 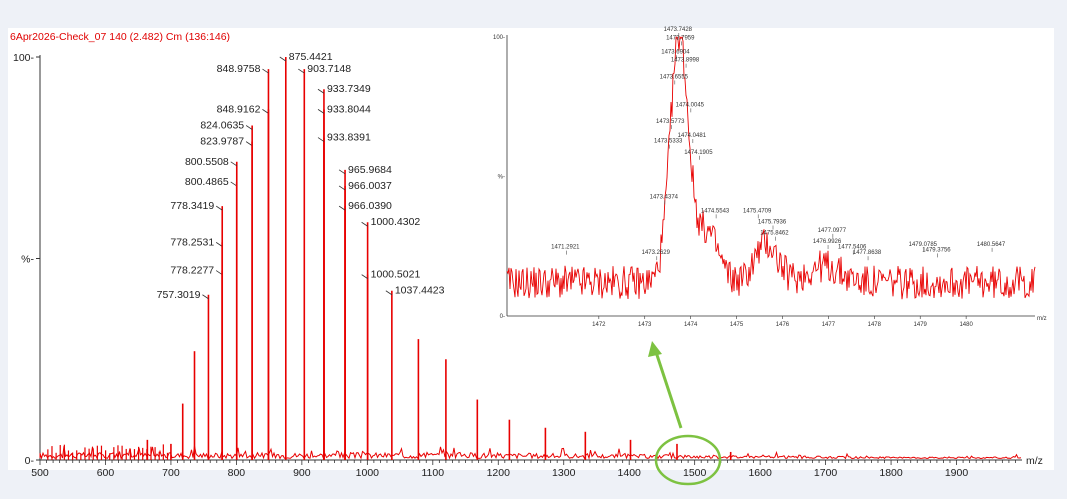 What do you see at coordinates (502, 317) in the screenshot?
I see `inset-y-tick-label: 0-` at bounding box center [502, 317].